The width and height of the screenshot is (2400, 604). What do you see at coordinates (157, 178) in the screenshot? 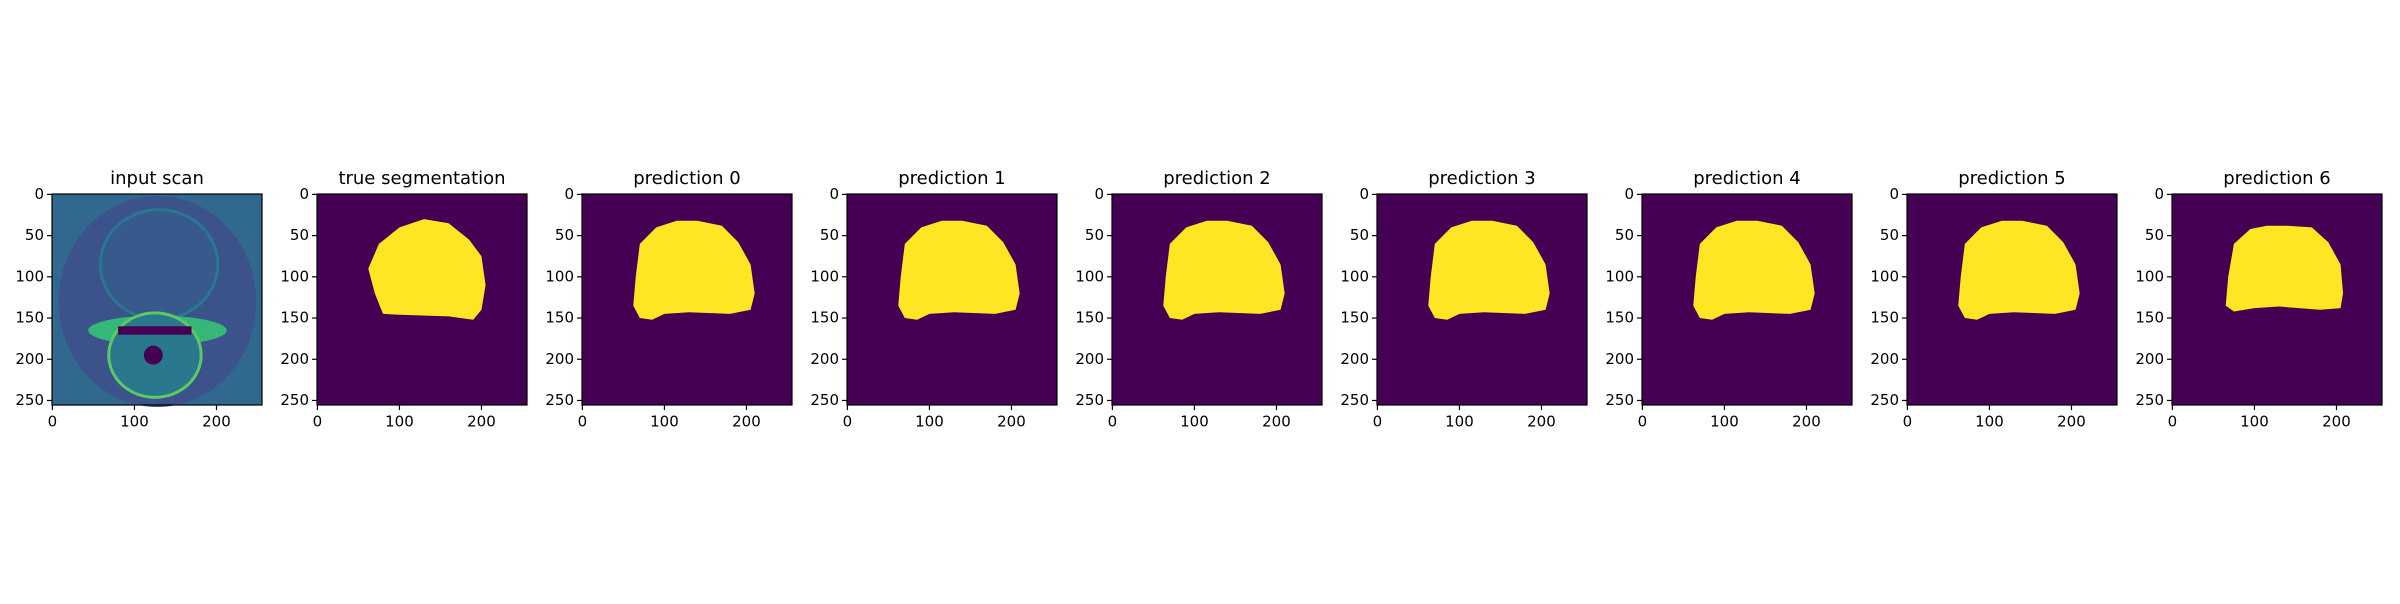
I see `subplot-title: input scan` at bounding box center [157, 178].